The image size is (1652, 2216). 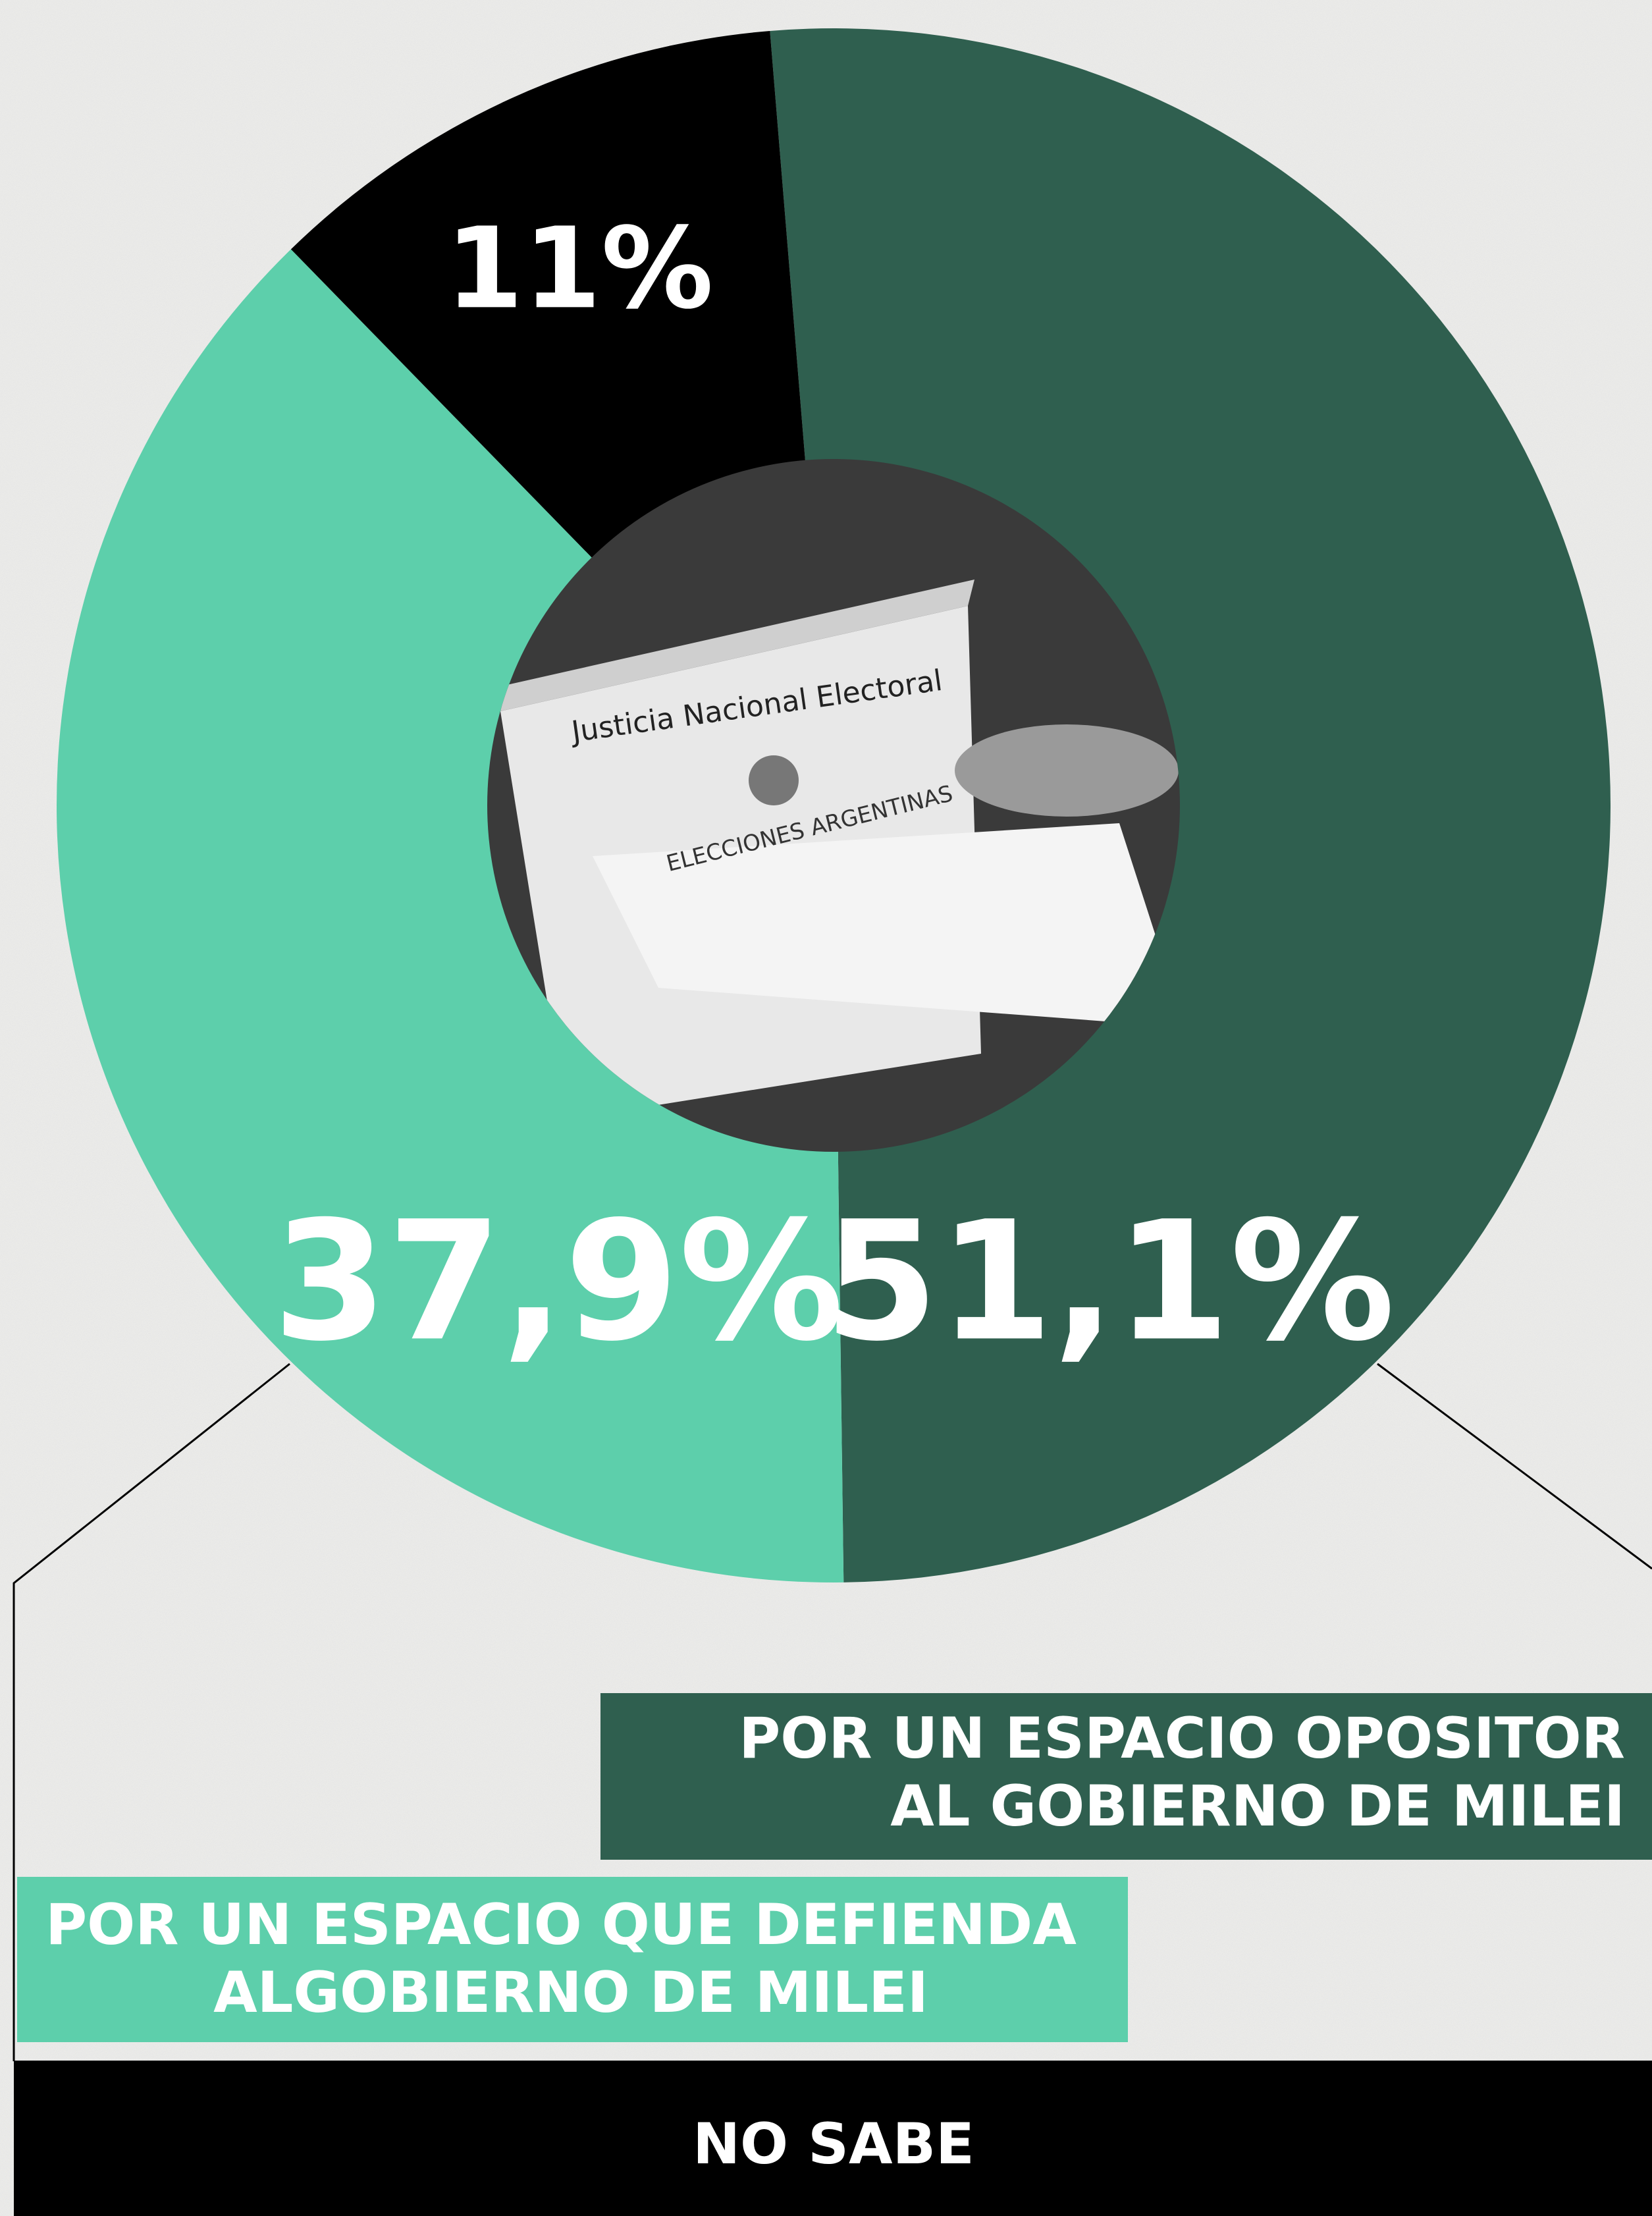 What do you see at coordinates (1109, 1281) in the screenshot?
I see `value-label: 51,1%` at bounding box center [1109, 1281].